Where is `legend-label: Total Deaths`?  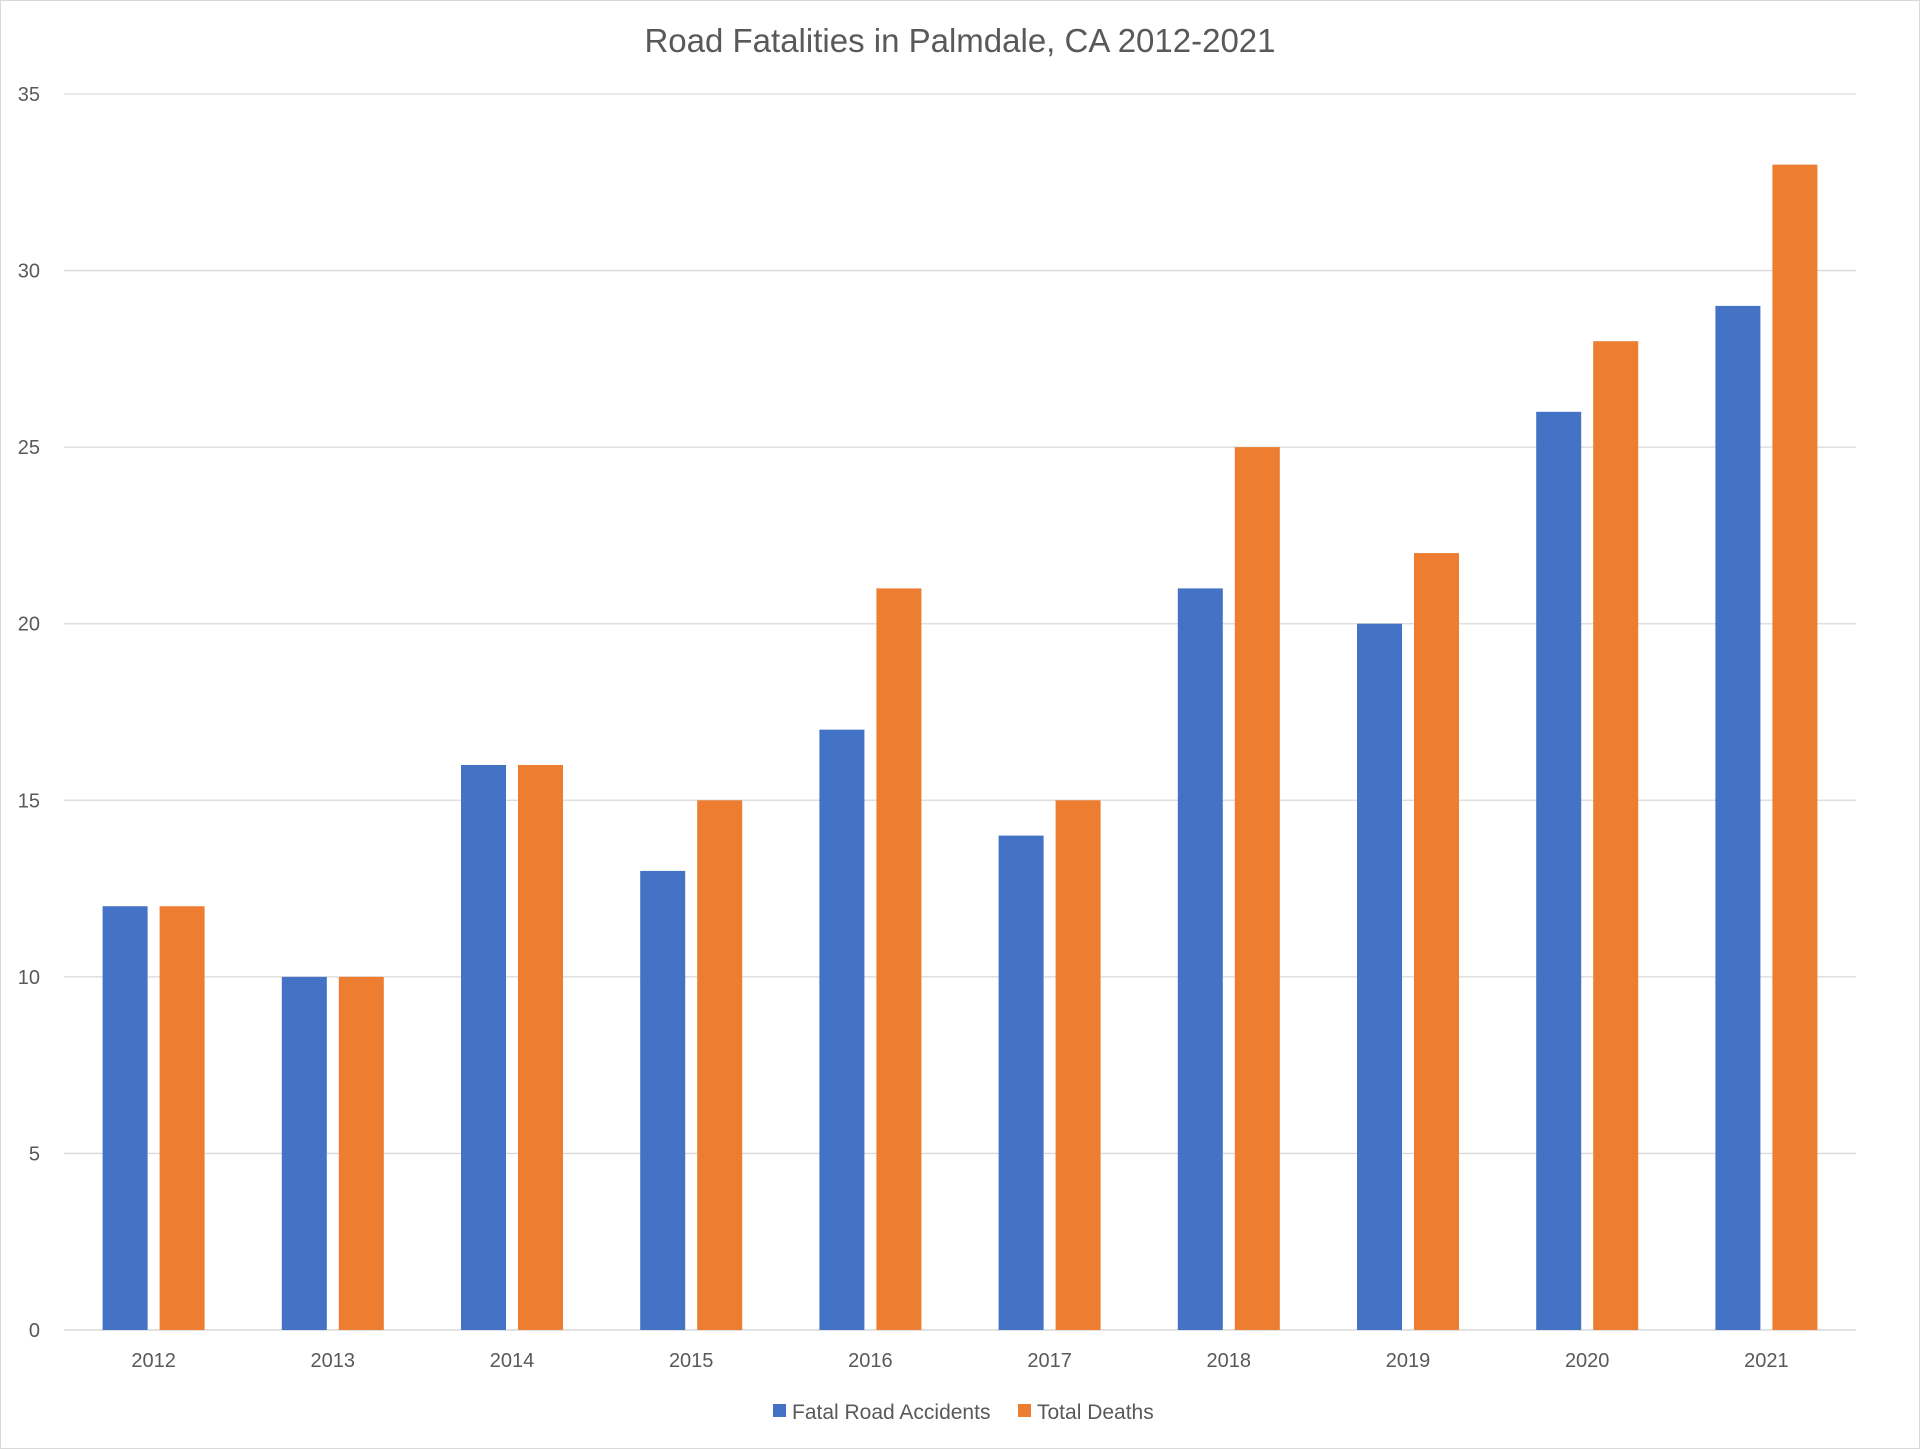 legend-label: Total Deaths is located at coordinates (1095, 1412).